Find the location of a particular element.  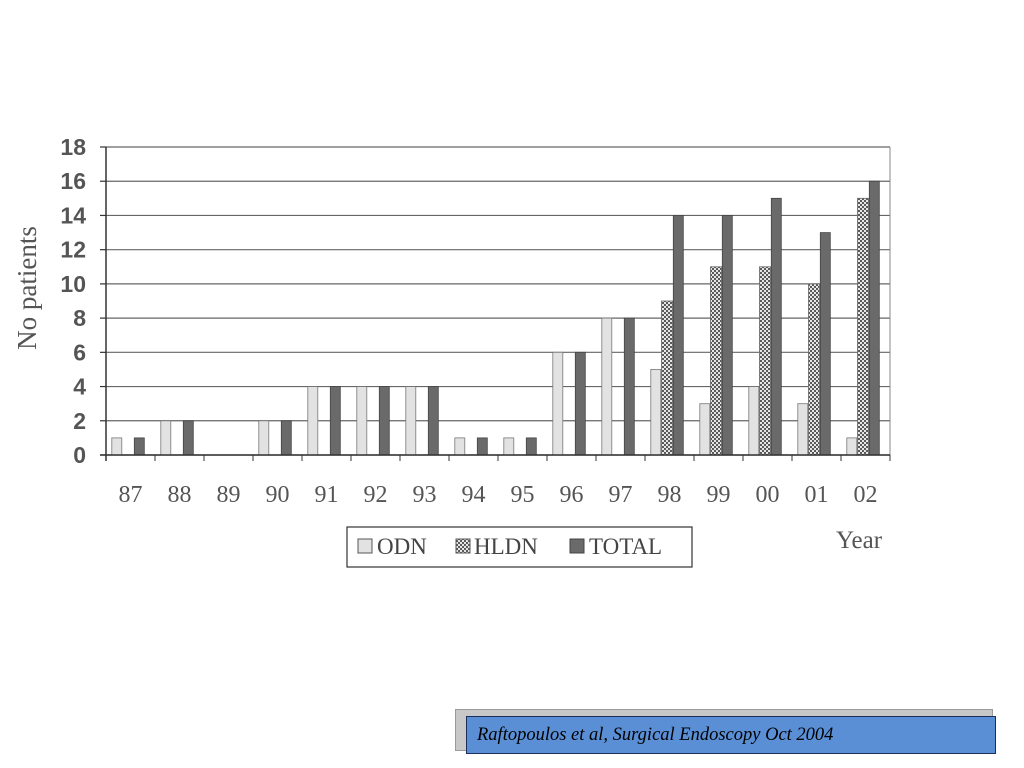

y-tick-label-2: 2 is located at coordinates (79, 421).